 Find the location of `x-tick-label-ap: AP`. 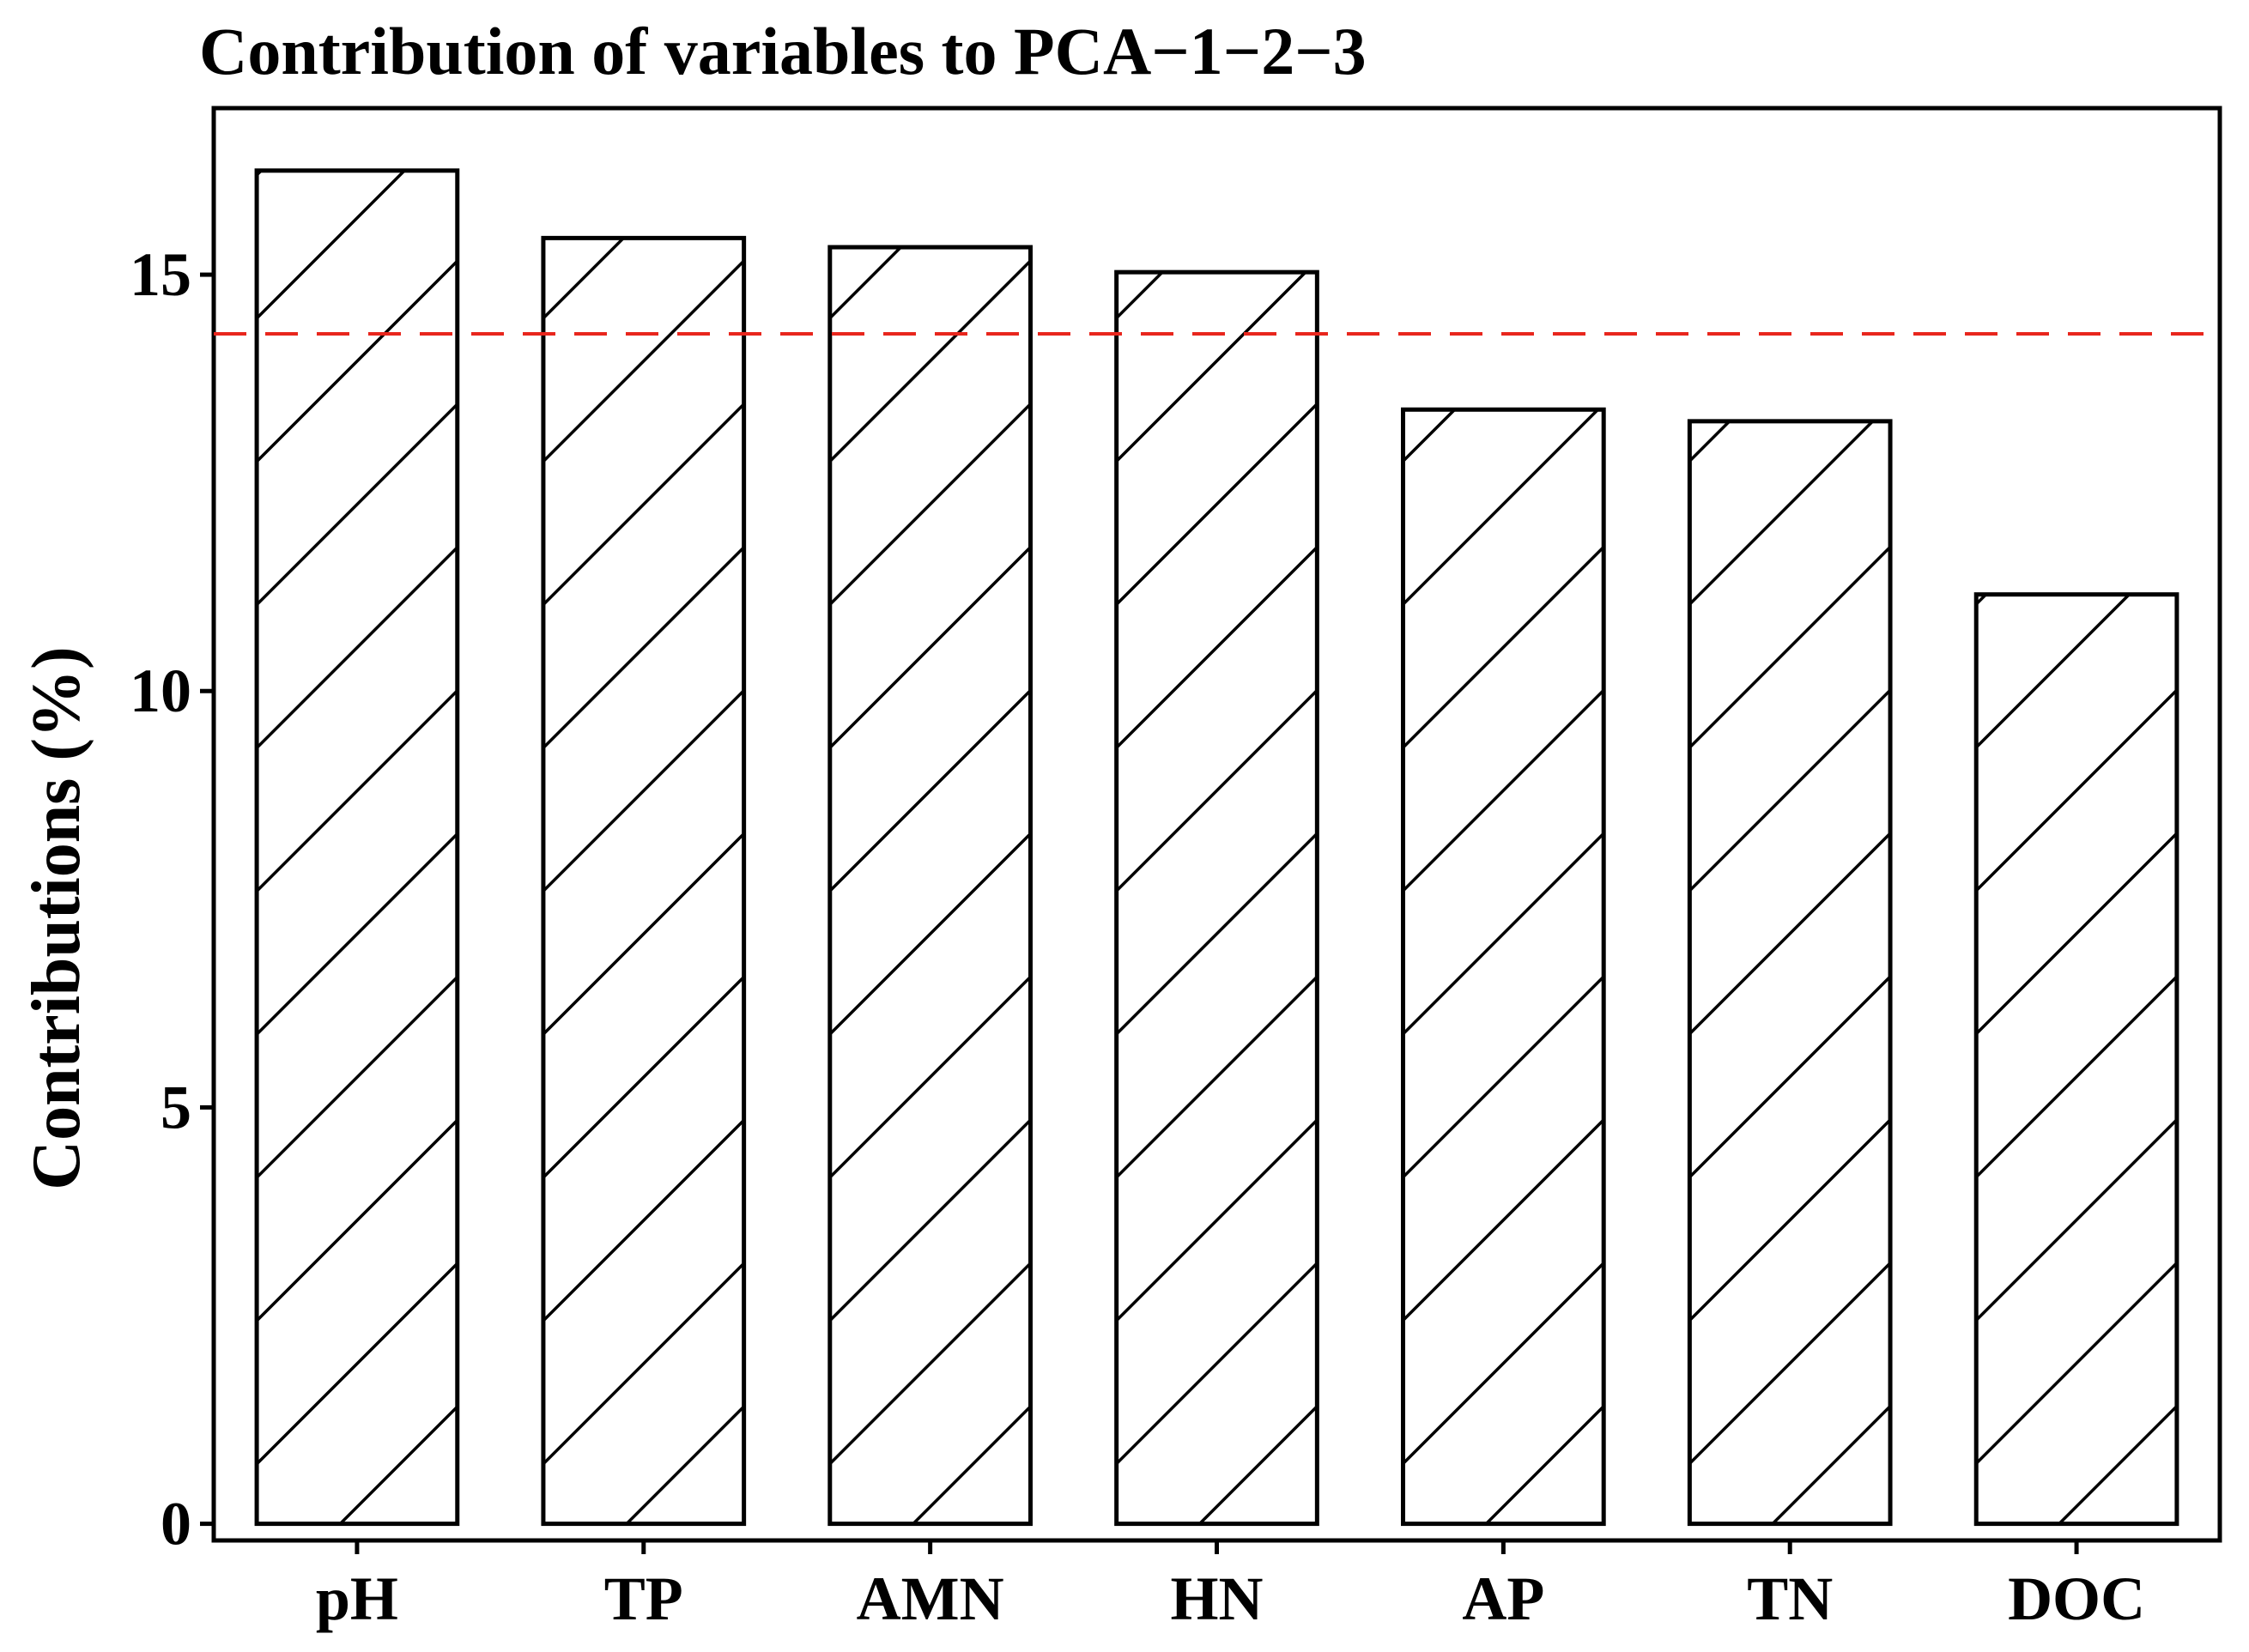

x-tick-label-ap: AP is located at coordinates (1503, 1598).